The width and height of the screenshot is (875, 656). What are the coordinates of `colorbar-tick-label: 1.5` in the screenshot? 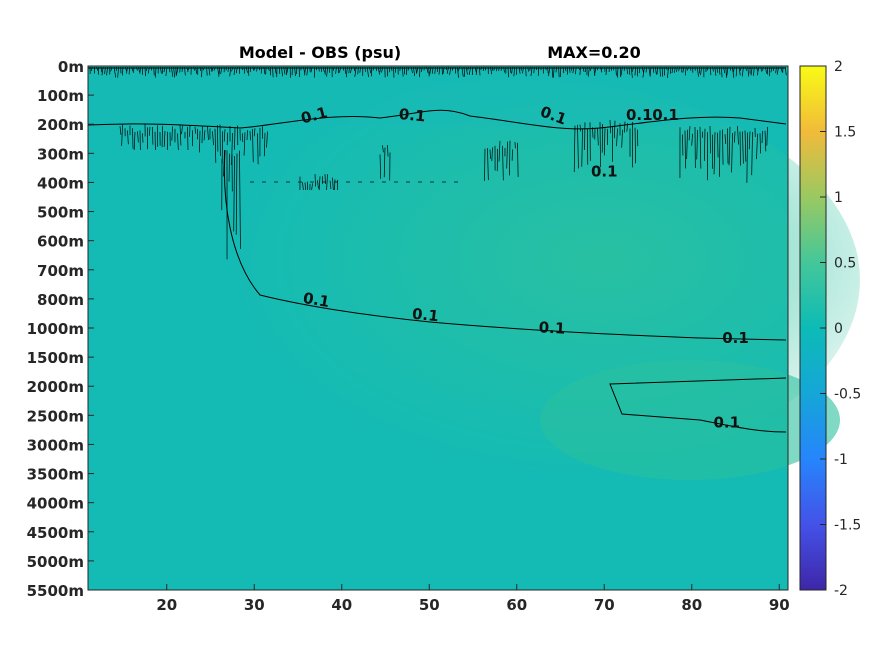 It's located at (845, 133).